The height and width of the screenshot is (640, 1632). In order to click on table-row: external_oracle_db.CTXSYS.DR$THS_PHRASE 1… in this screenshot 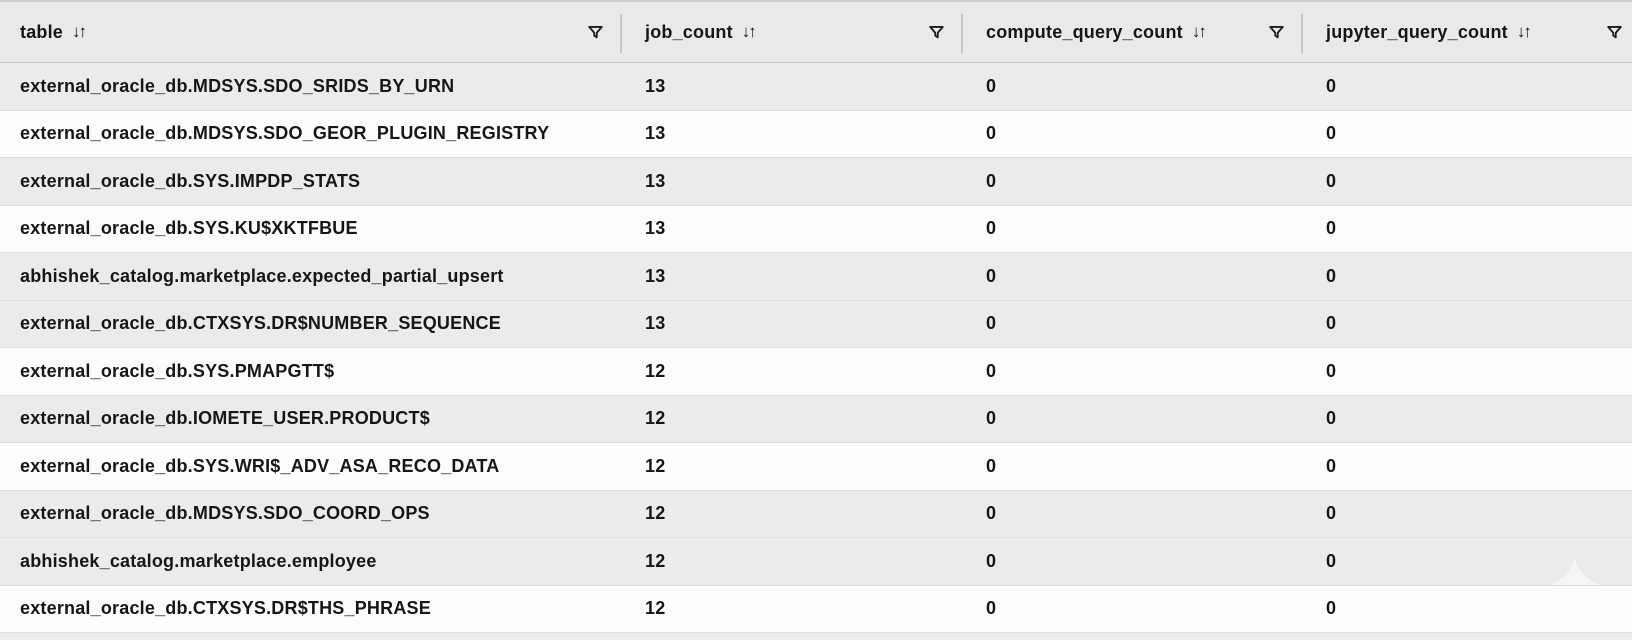, I will do `click(816, 609)`.